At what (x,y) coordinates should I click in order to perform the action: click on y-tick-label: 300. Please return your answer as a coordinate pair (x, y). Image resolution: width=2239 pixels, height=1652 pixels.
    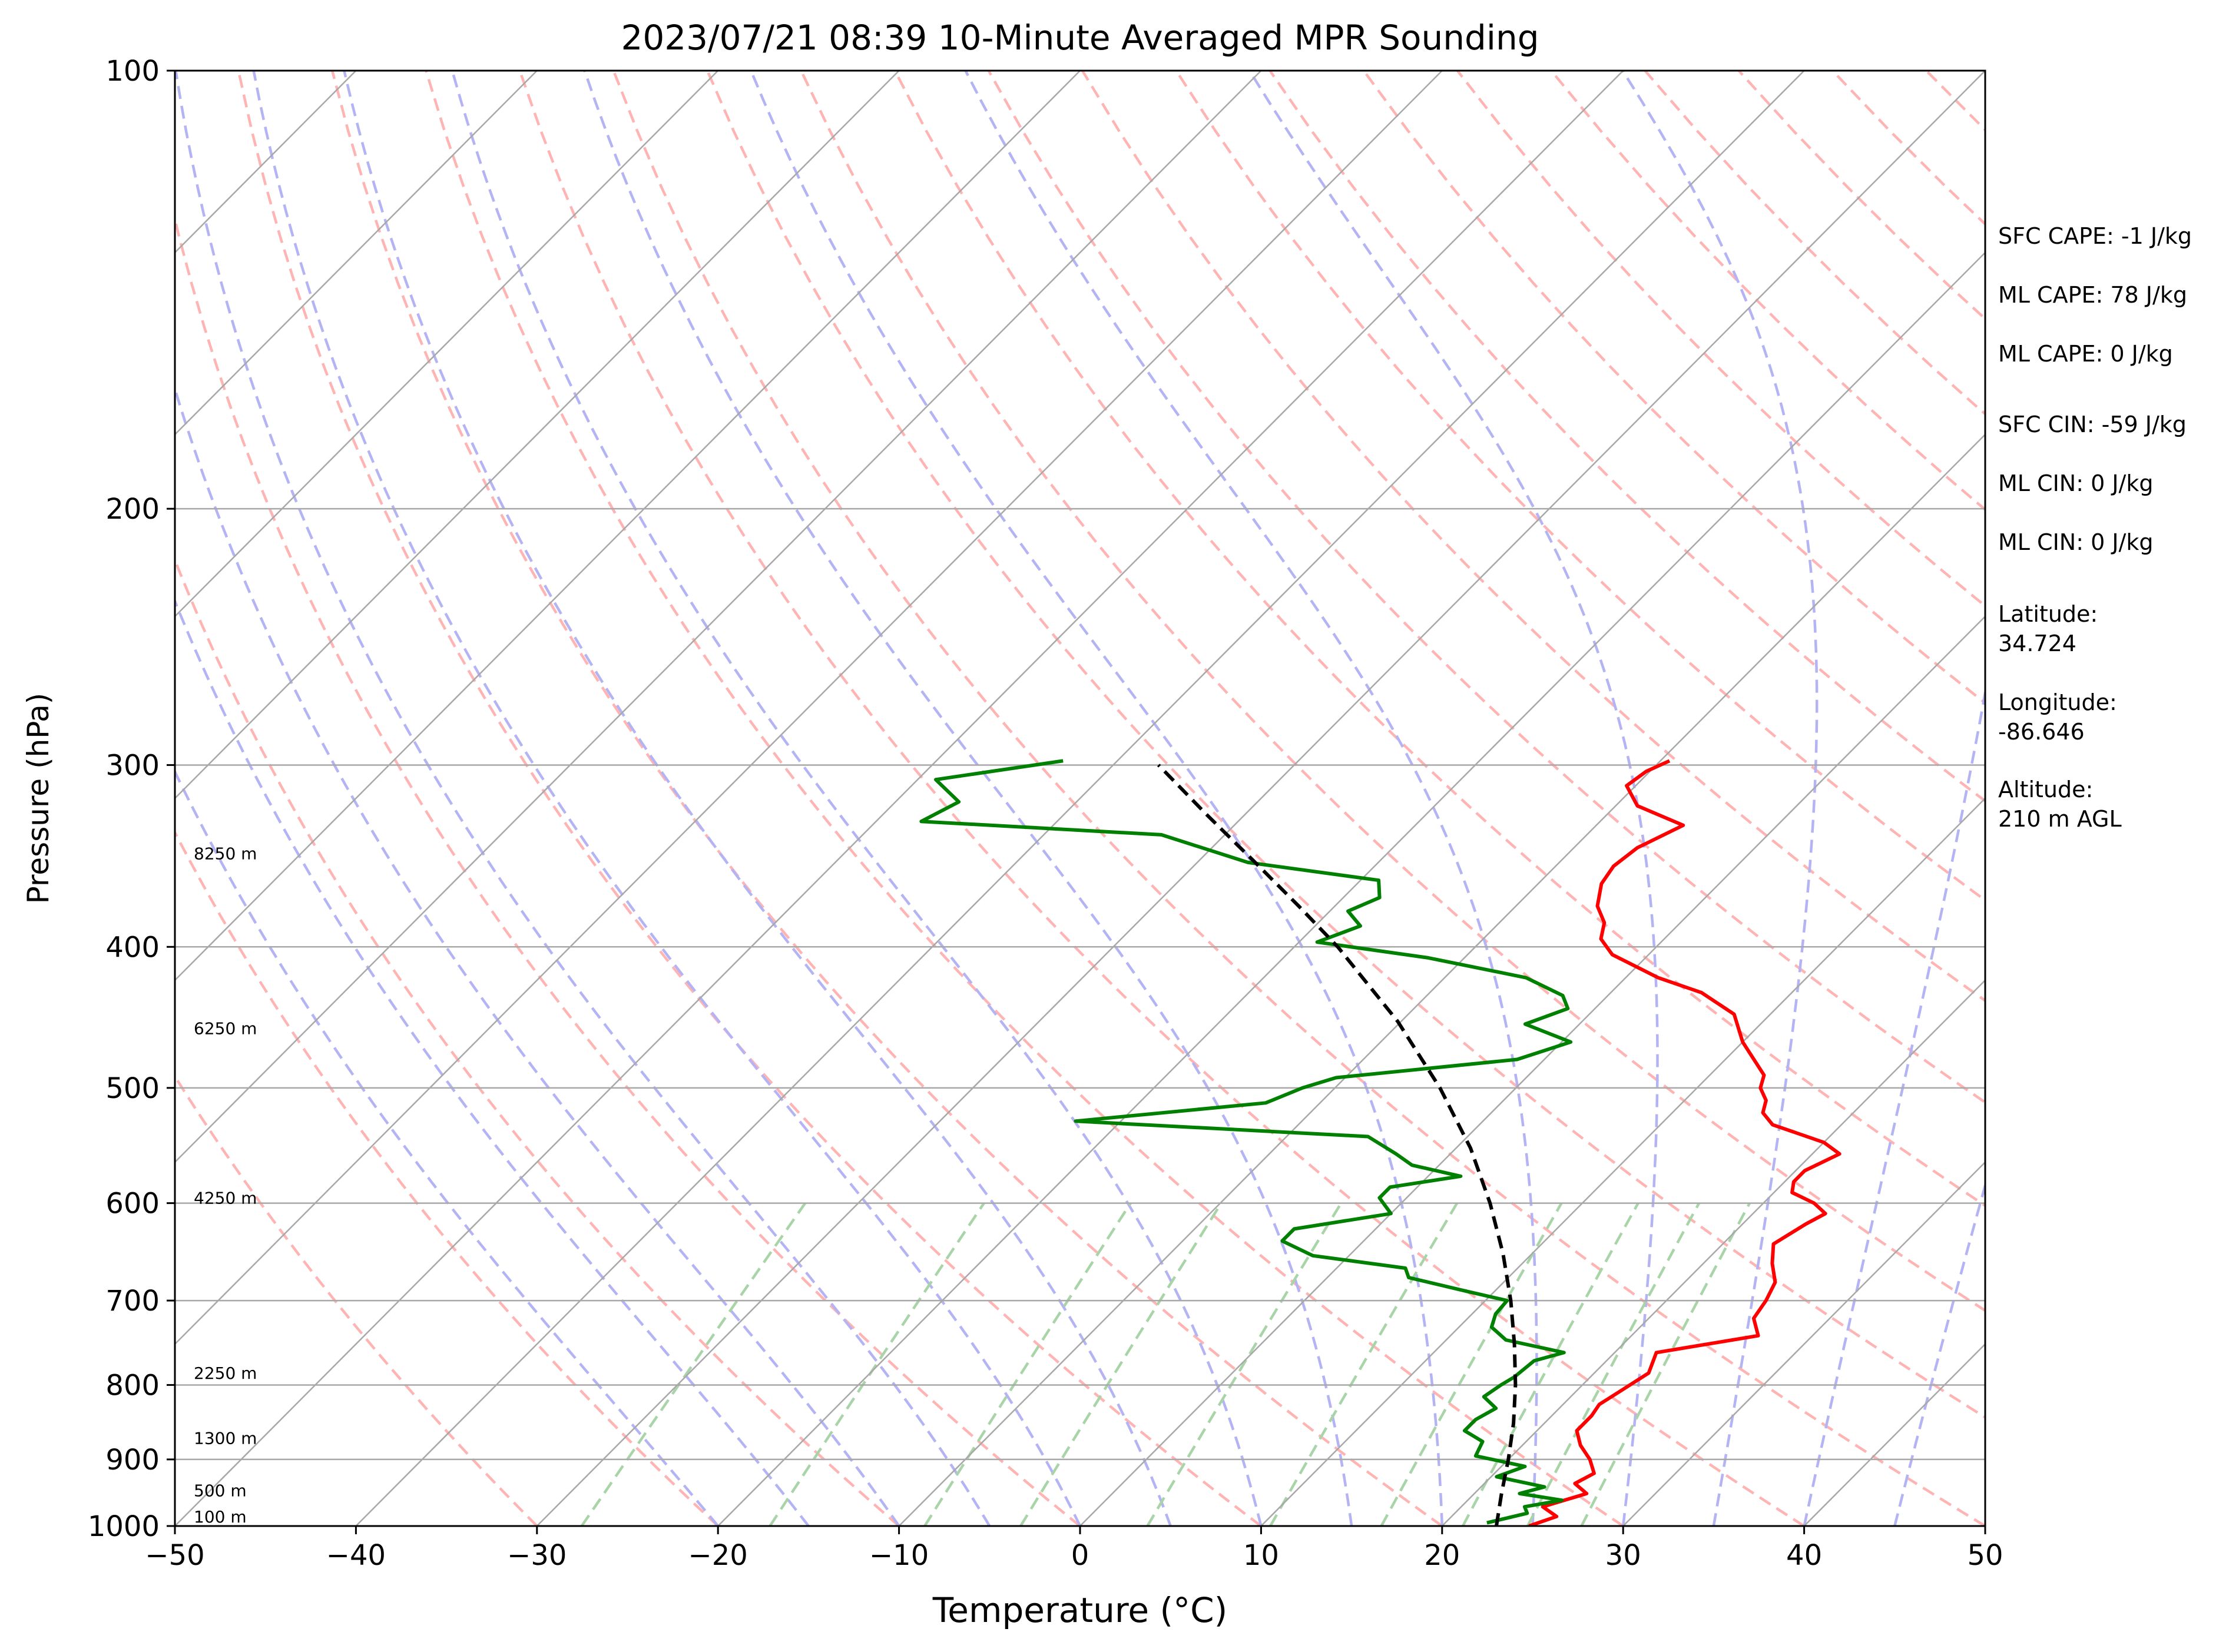
    Looking at the image, I should click on (132, 765).